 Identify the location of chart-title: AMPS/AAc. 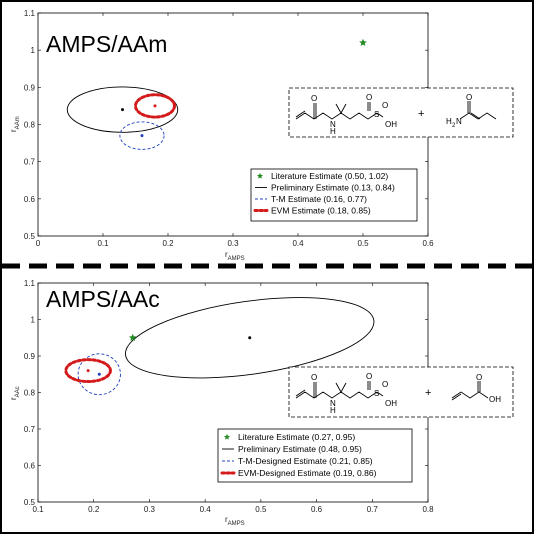
(103, 299).